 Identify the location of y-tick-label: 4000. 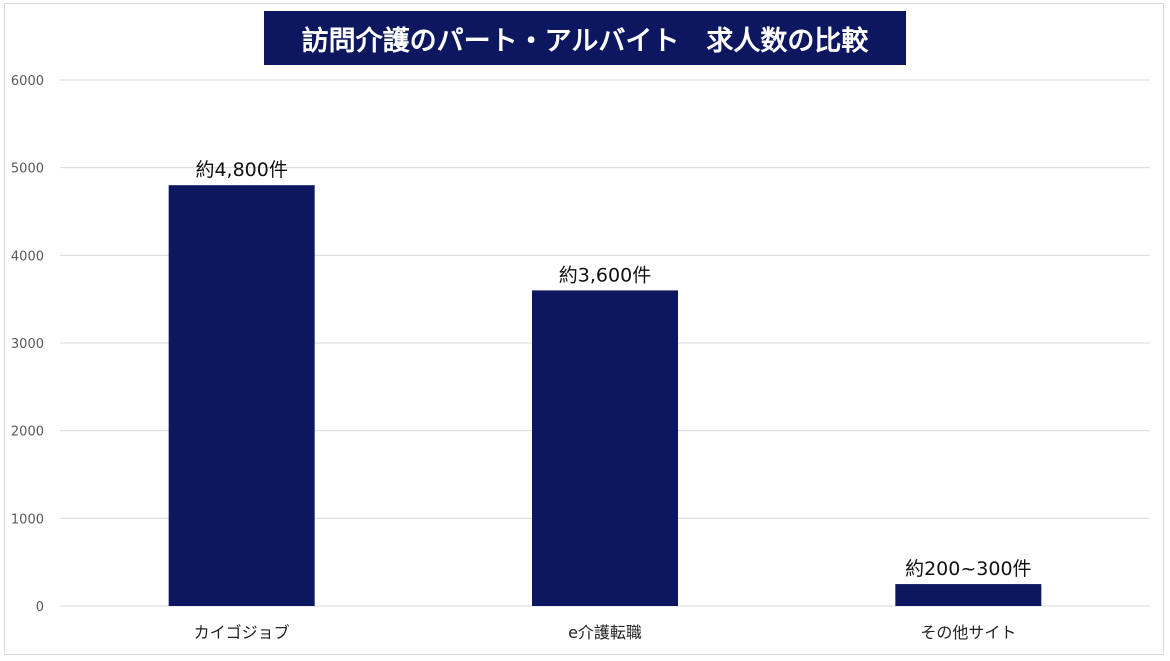
(27, 256).